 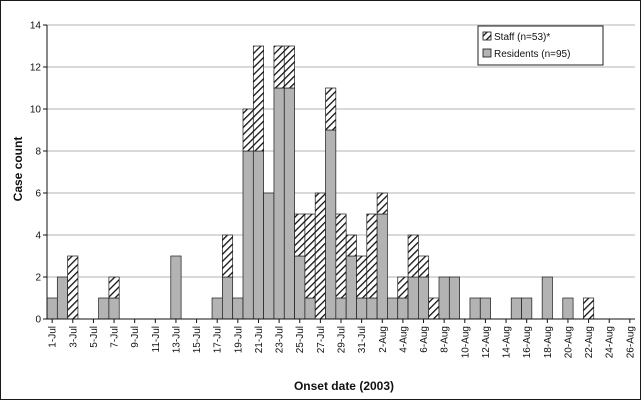 I want to click on x-tick-label: 9-Jul, so click(x=135, y=337).